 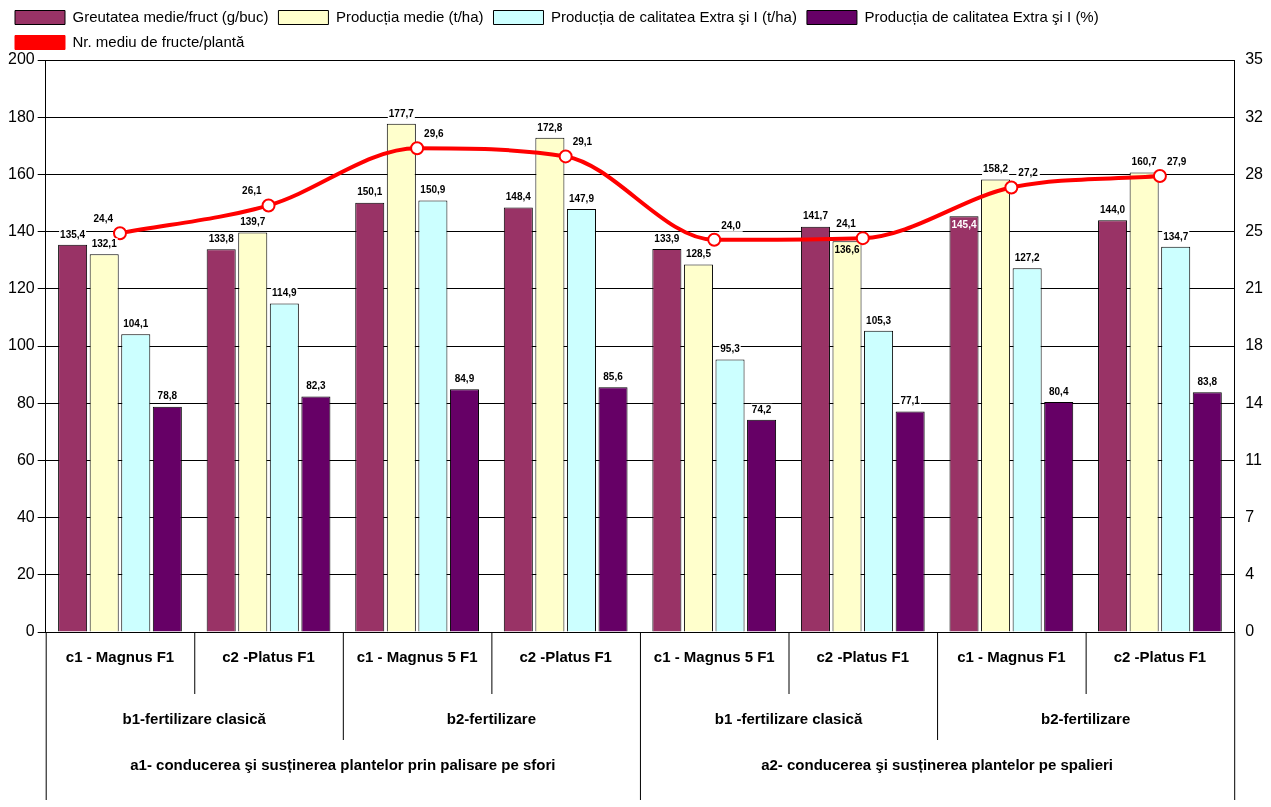 What do you see at coordinates (815, 216) in the screenshot?
I see `data-label: 141,7` at bounding box center [815, 216].